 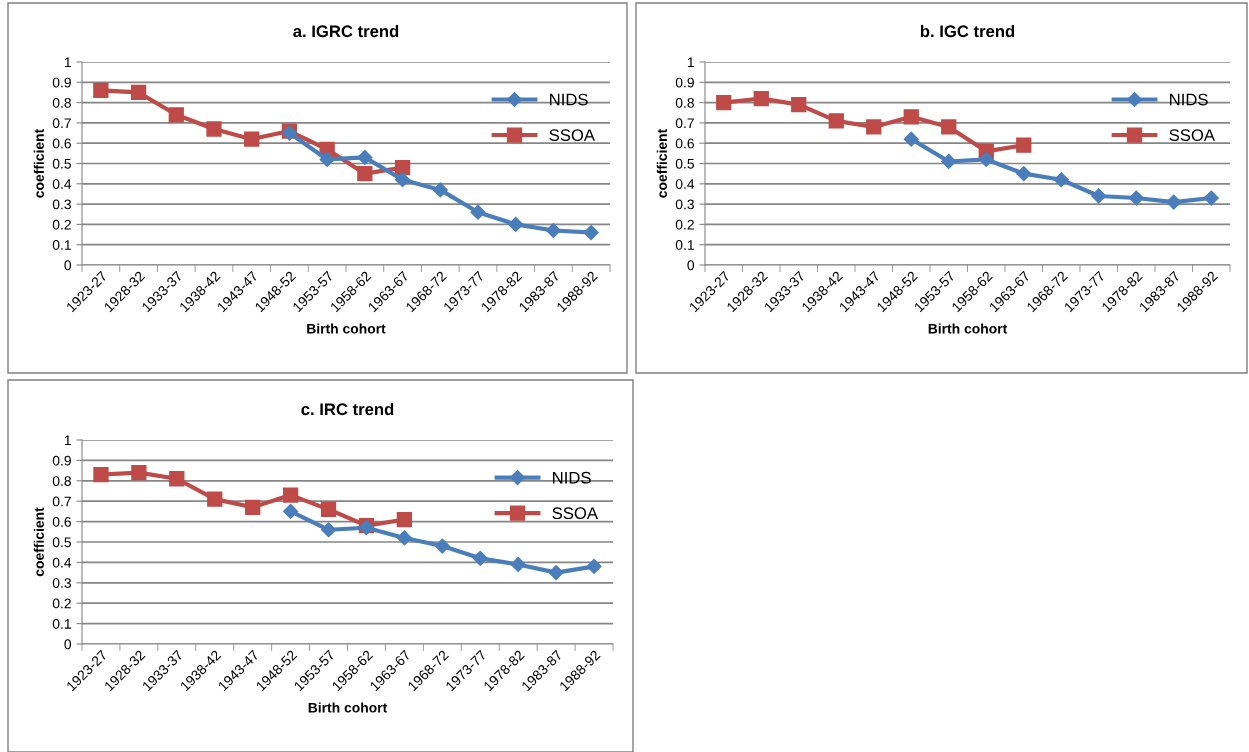 What do you see at coordinates (967, 31) in the screenshot?
I see `chart-title: b. IGC trend` at bounding box center [967, 31].